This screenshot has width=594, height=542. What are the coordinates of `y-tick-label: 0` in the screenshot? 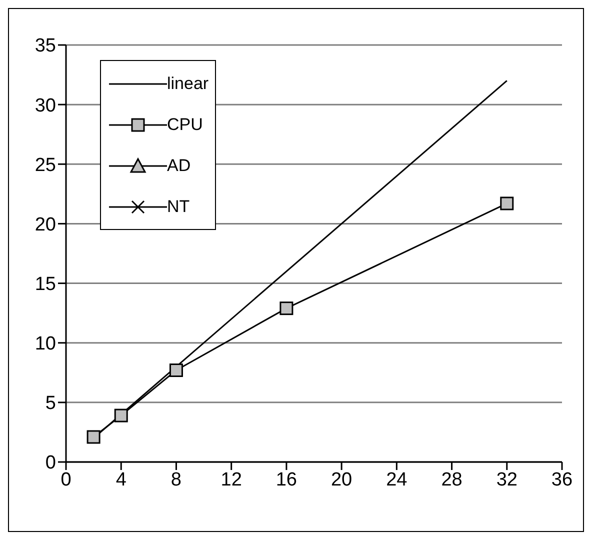 It's located at (50, 463).